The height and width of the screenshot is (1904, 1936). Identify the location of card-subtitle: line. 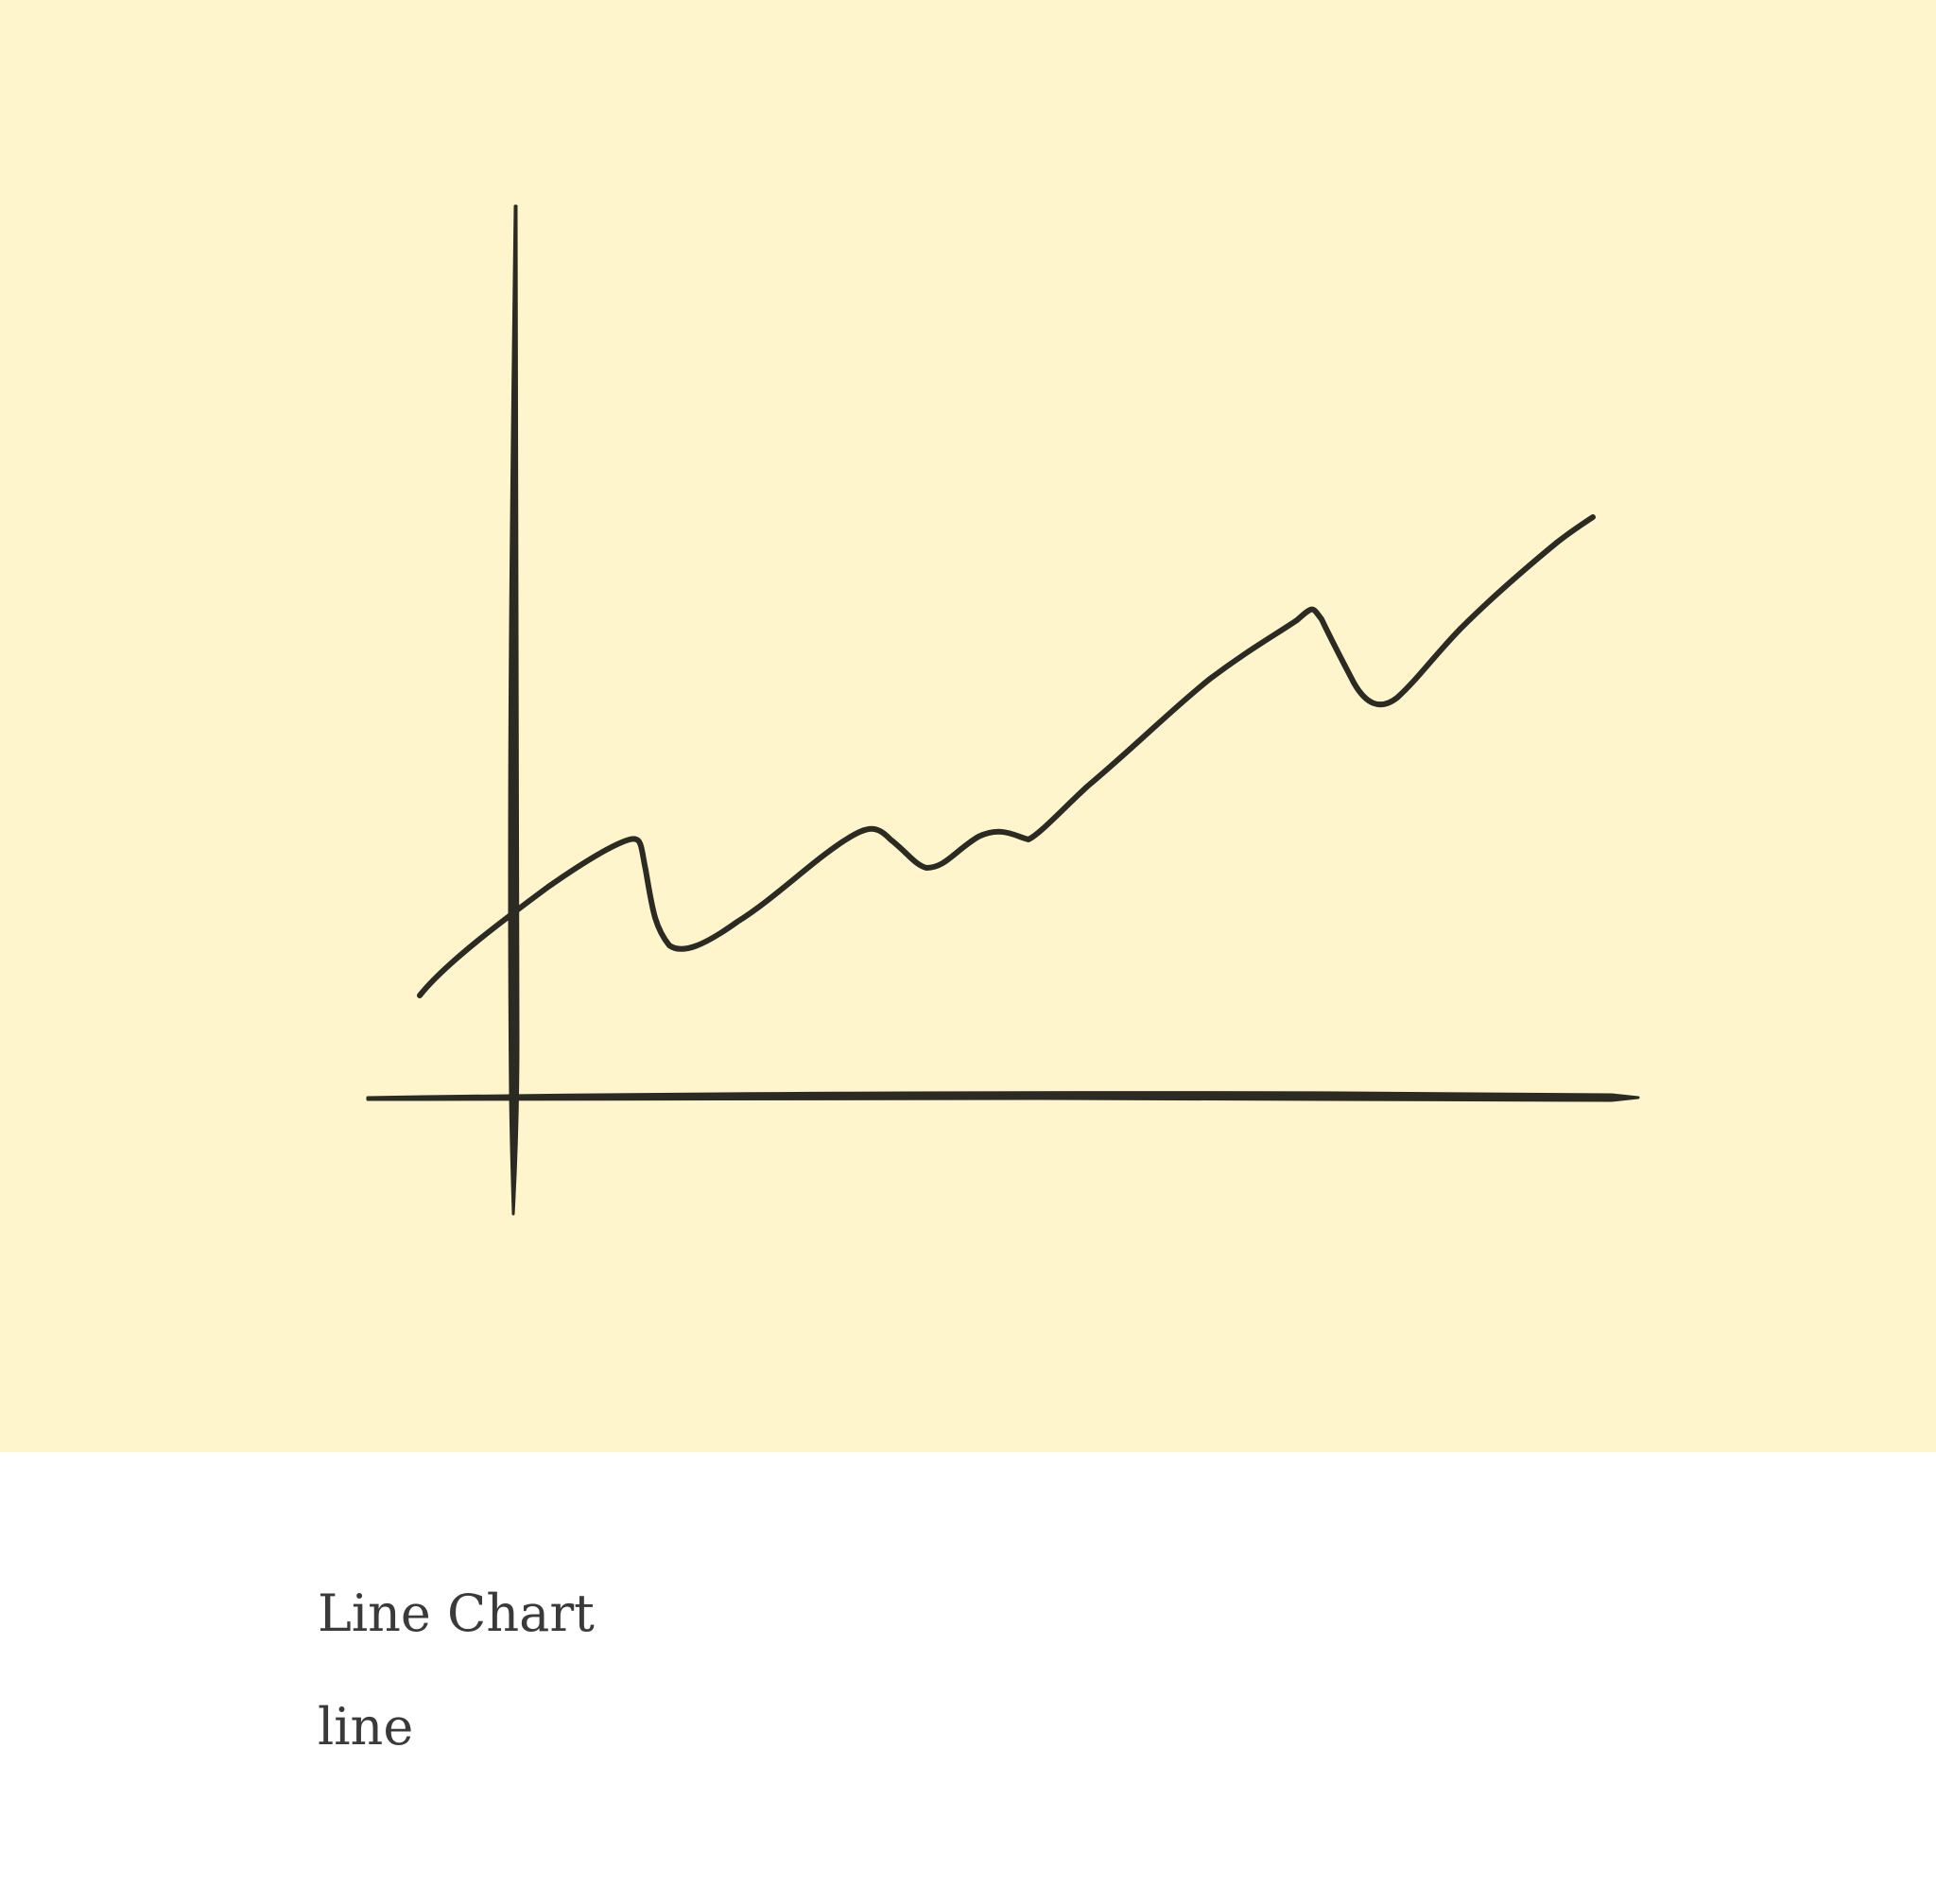
(366, 1727).